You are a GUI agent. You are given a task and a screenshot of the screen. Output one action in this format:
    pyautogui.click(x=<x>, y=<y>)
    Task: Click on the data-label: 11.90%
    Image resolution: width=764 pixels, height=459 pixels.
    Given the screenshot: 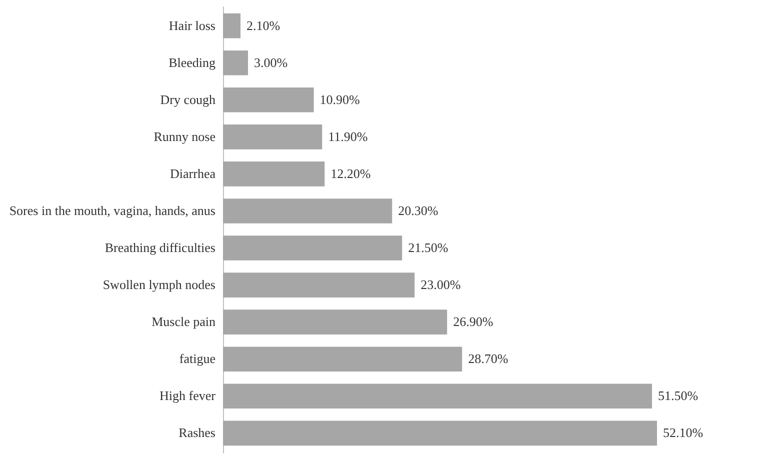 What is the action you would take?
    pyautogui.click(x=348, y=136)
    